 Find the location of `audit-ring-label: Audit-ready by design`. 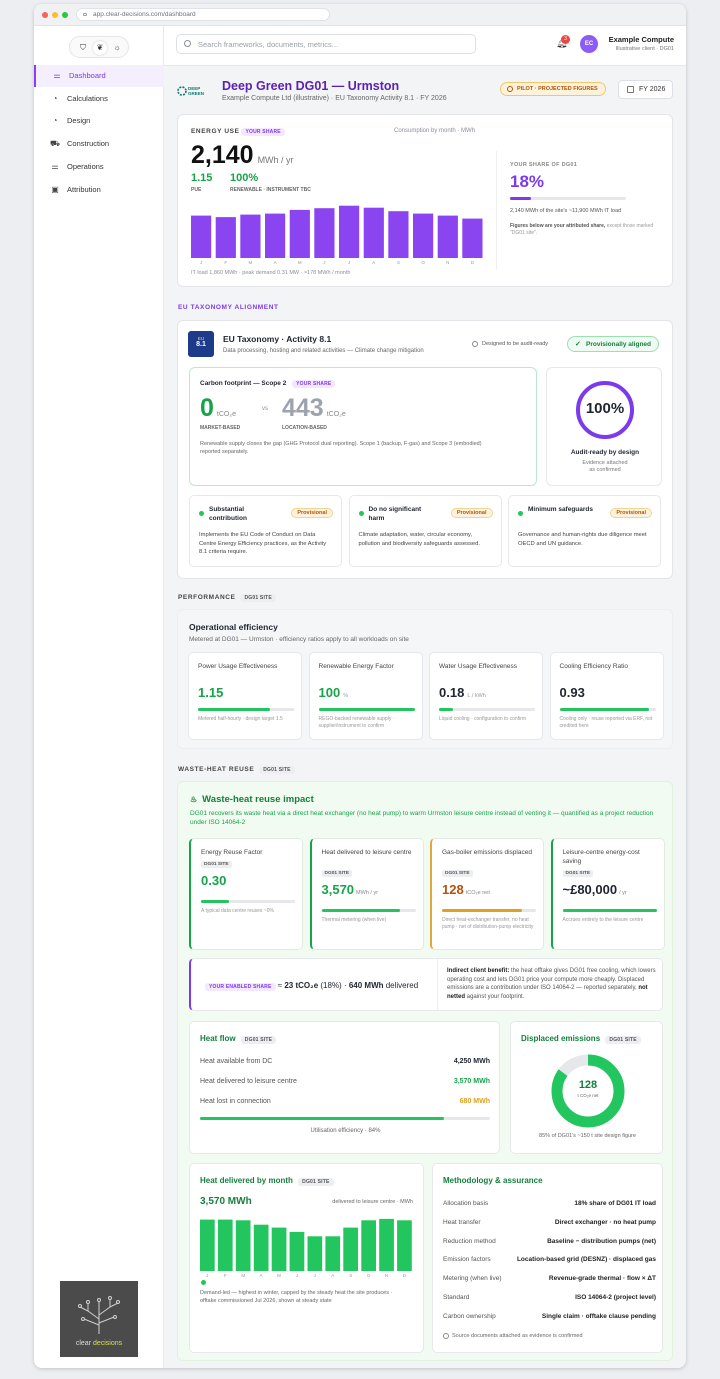

audit-ring-label: Audit-ready by design is located at coordinates (605, 452).